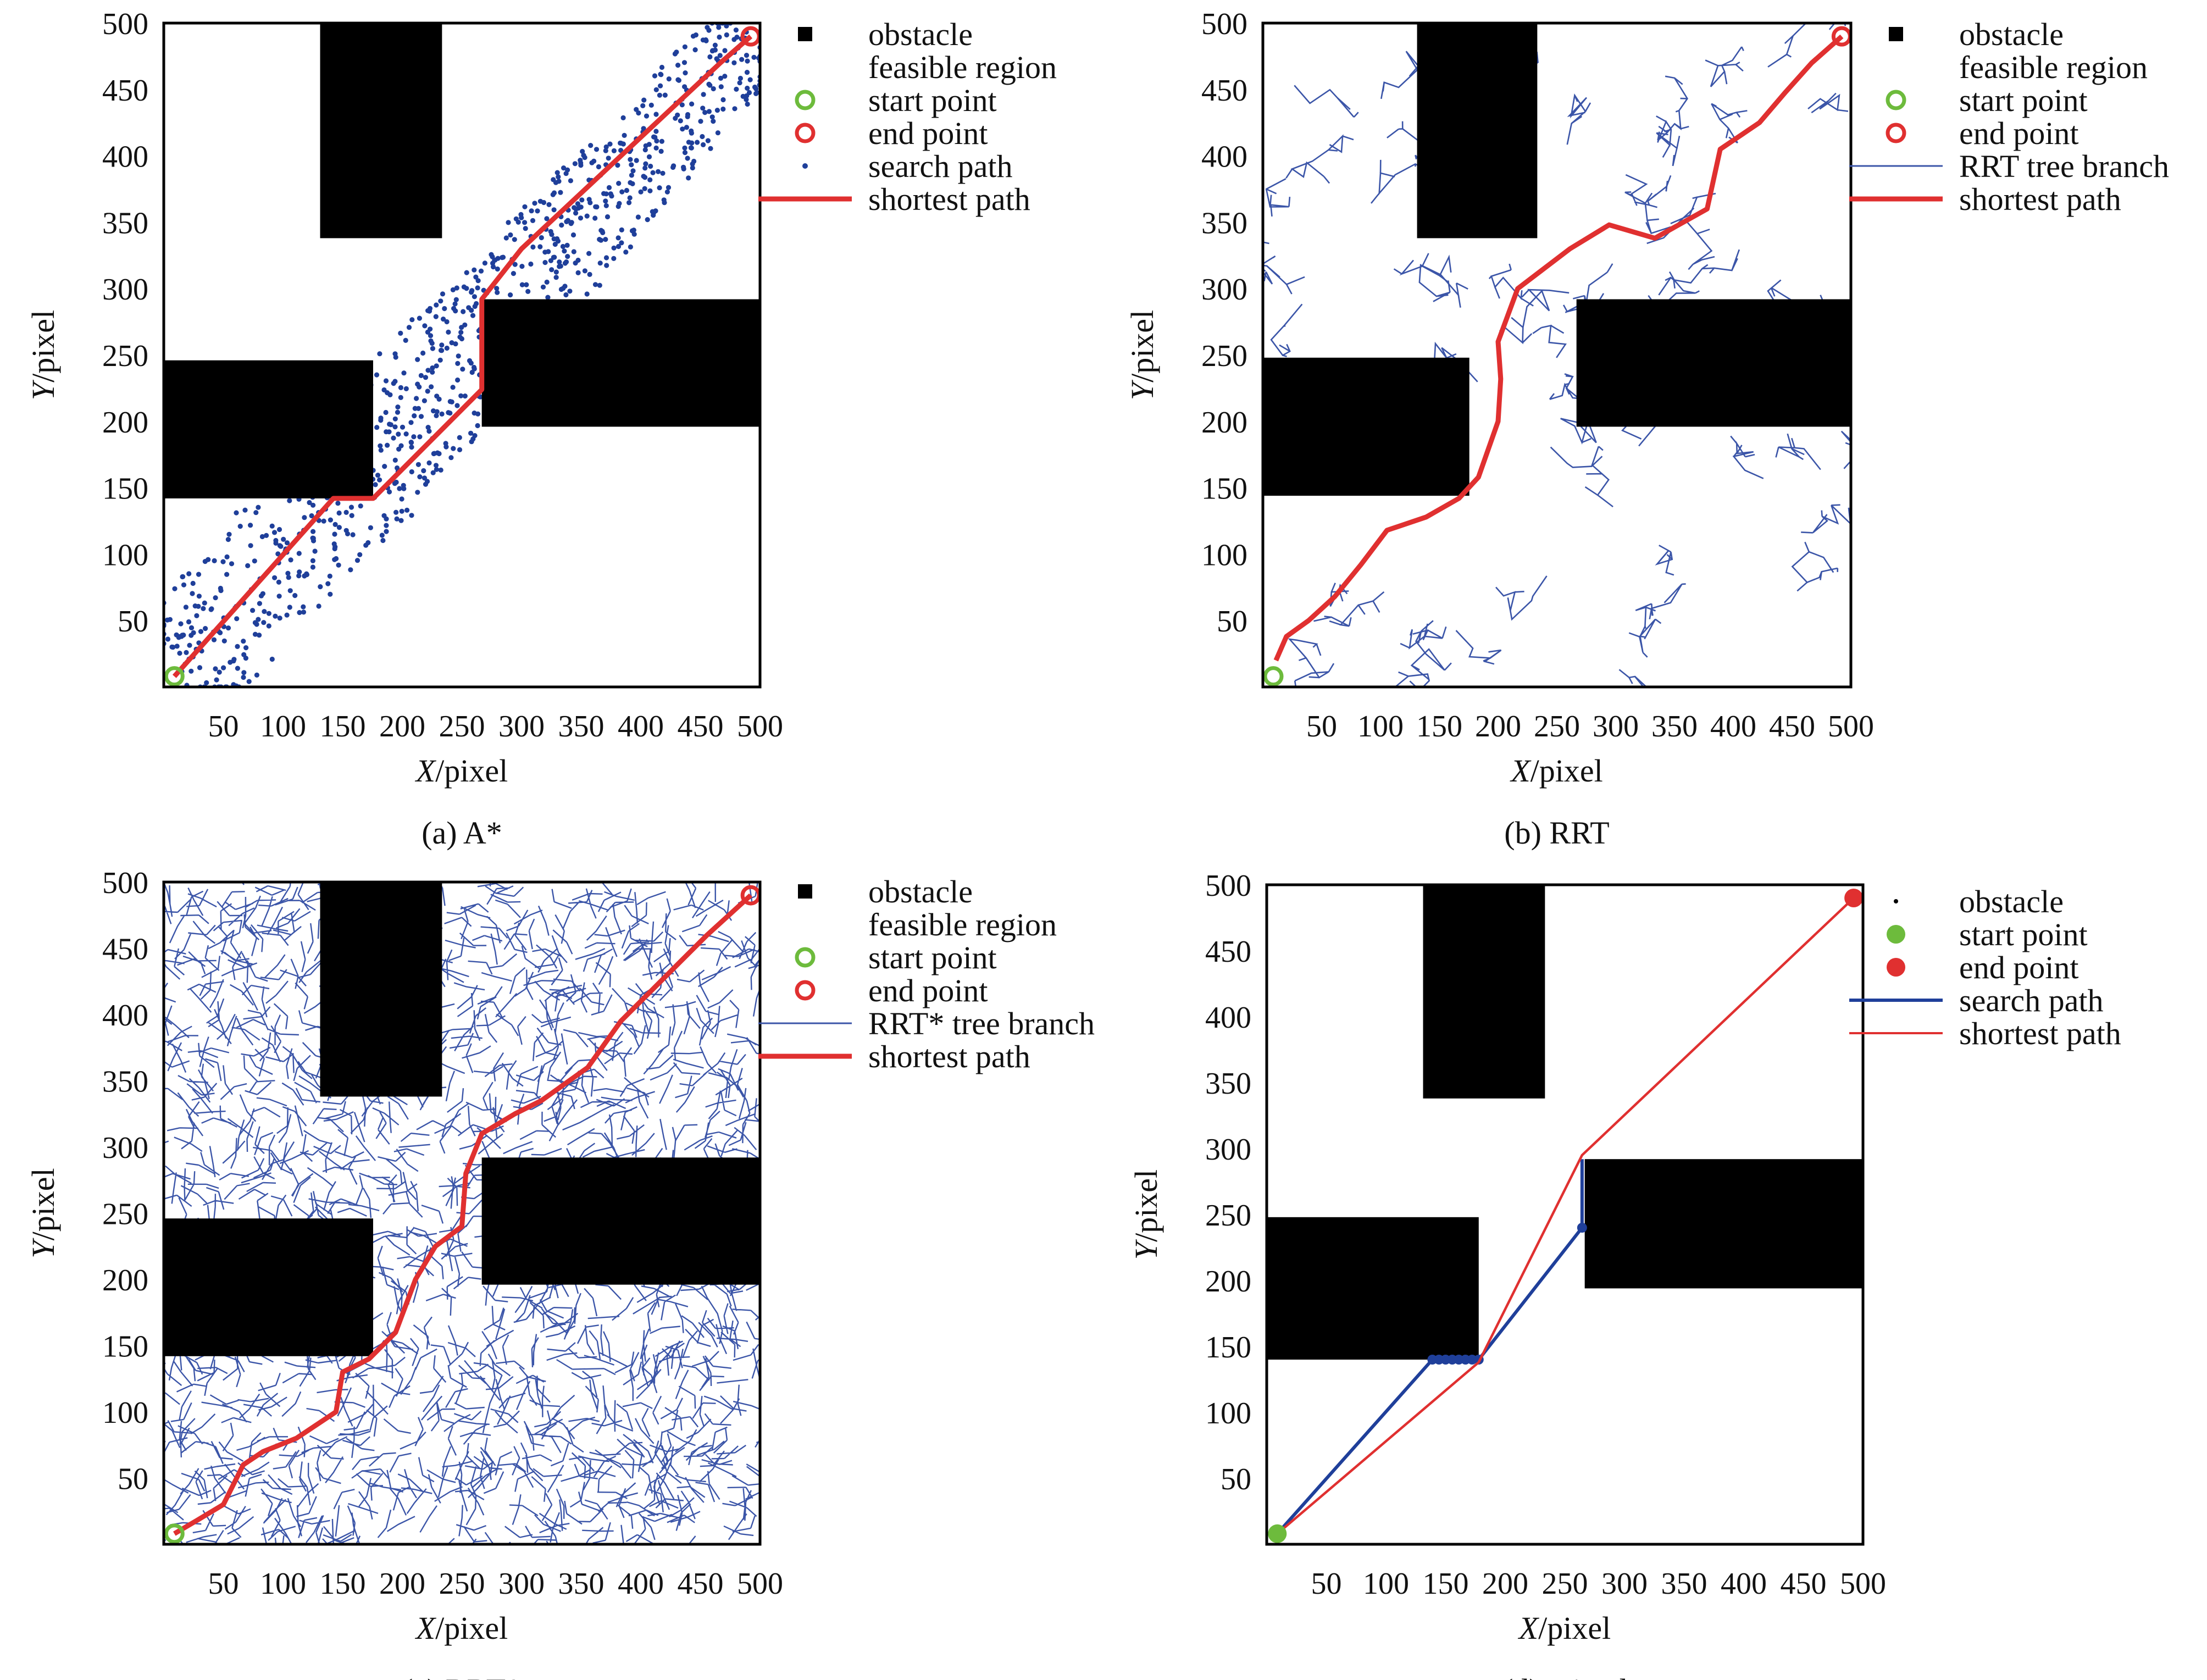 This screenshot has height=1680, width=2207. I want to click on legend-label: end point, so click(928, 990).